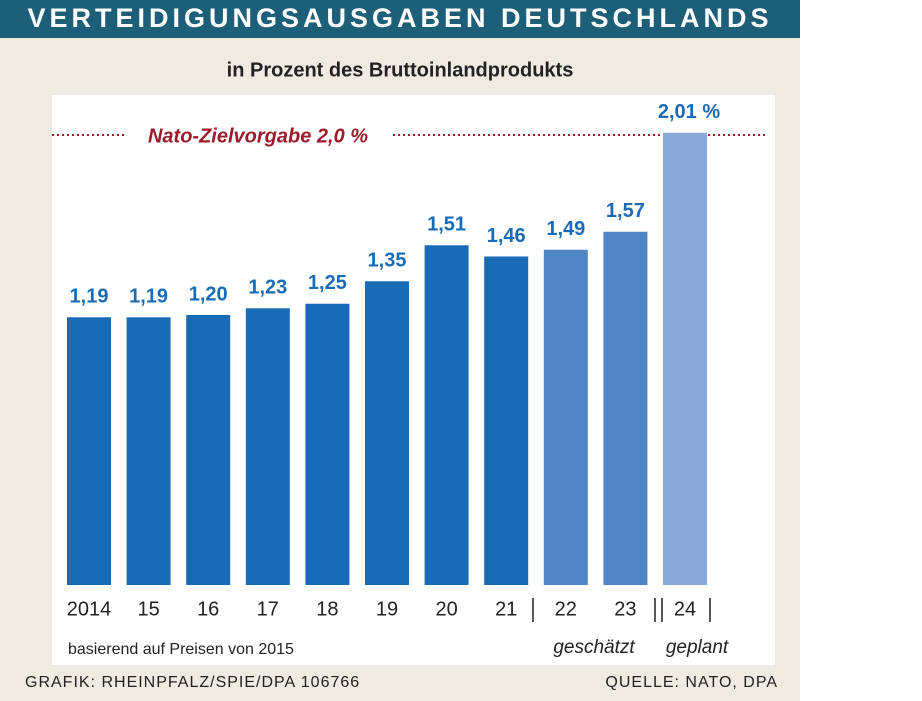 The image size is (922, 701). What do you see at coordinates (208, 609) in the screenshot?
I see `x-tick-label: 16` at bounding box center [208, 609].